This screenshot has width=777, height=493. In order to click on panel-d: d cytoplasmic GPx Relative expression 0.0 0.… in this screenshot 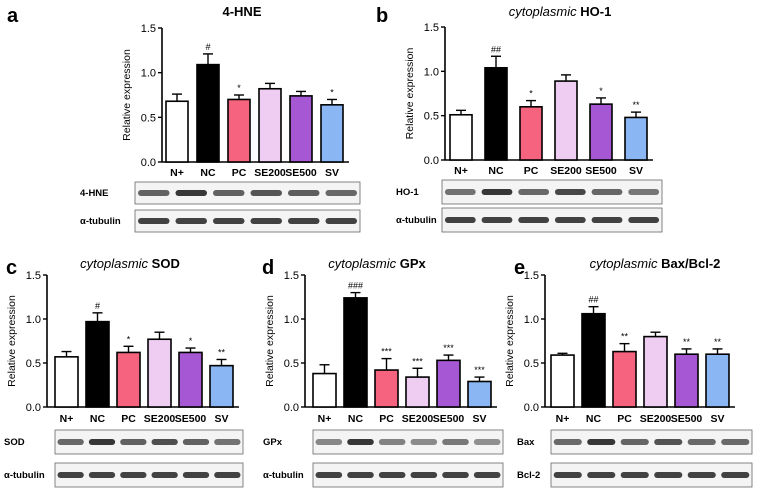, I will do `click(383, 372)`.